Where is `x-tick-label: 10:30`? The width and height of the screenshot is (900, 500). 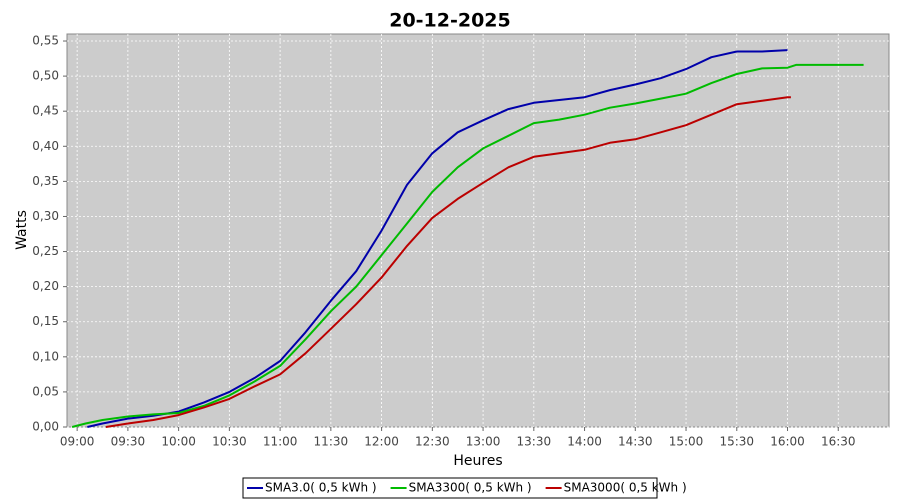
x-tick-label: 10:30 is located at coordinates (229, 442).